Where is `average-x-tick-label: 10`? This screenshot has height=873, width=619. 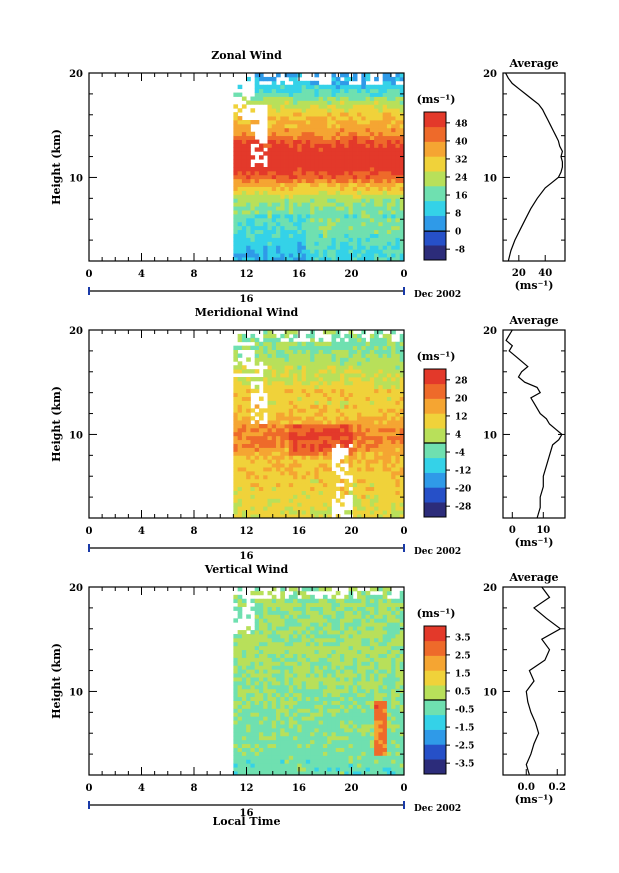 average-x-tick-label: 10 is located at coordinates (543, 530).